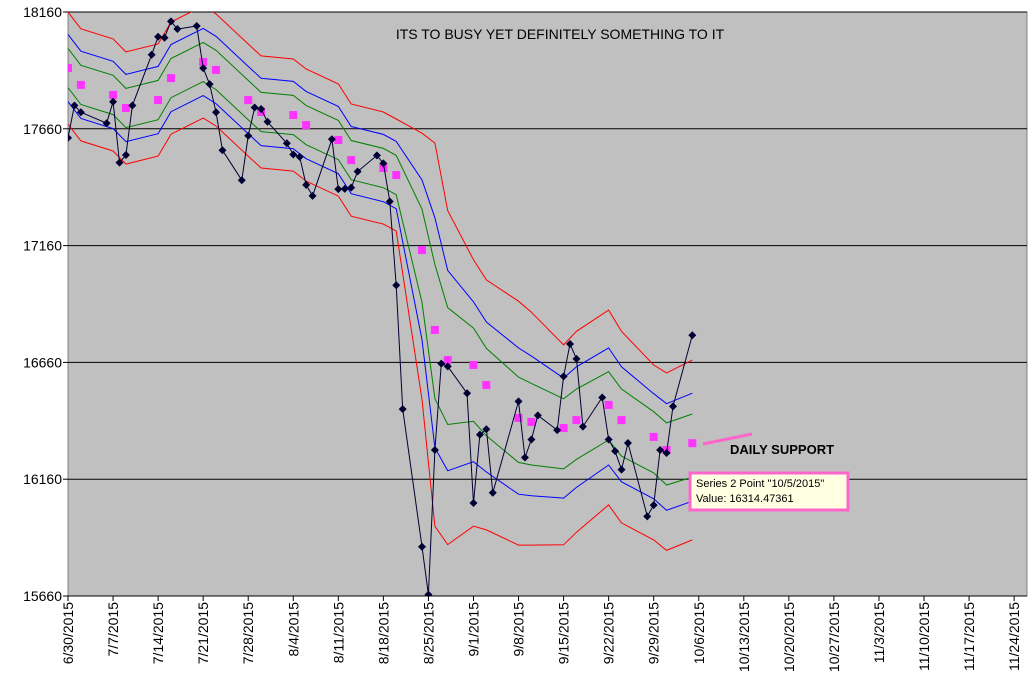 The width and height of the screenshot is (1034, 699). What do you see at coordinates (113, 629) in the screenshot?
I see `x-tick-label: 7/7/2015` at bounding box center [113, 629].